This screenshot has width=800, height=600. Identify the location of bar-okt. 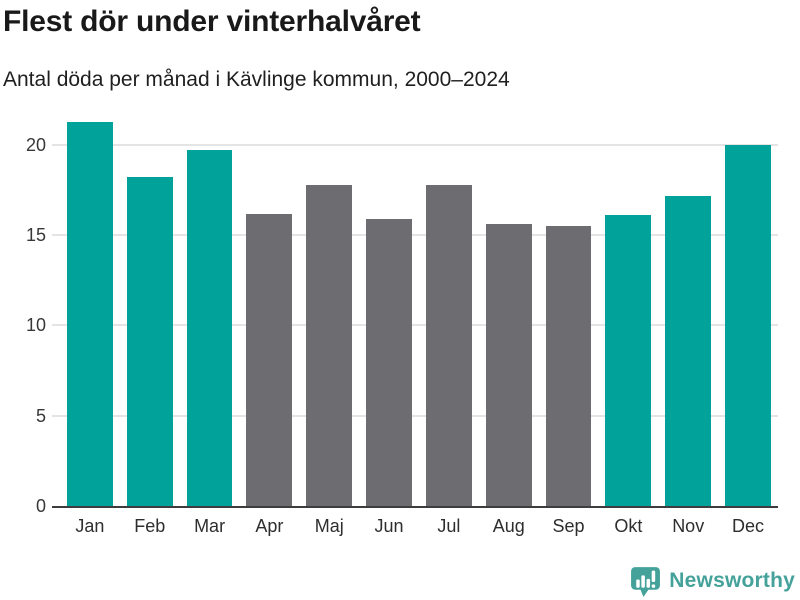
(628, 360).